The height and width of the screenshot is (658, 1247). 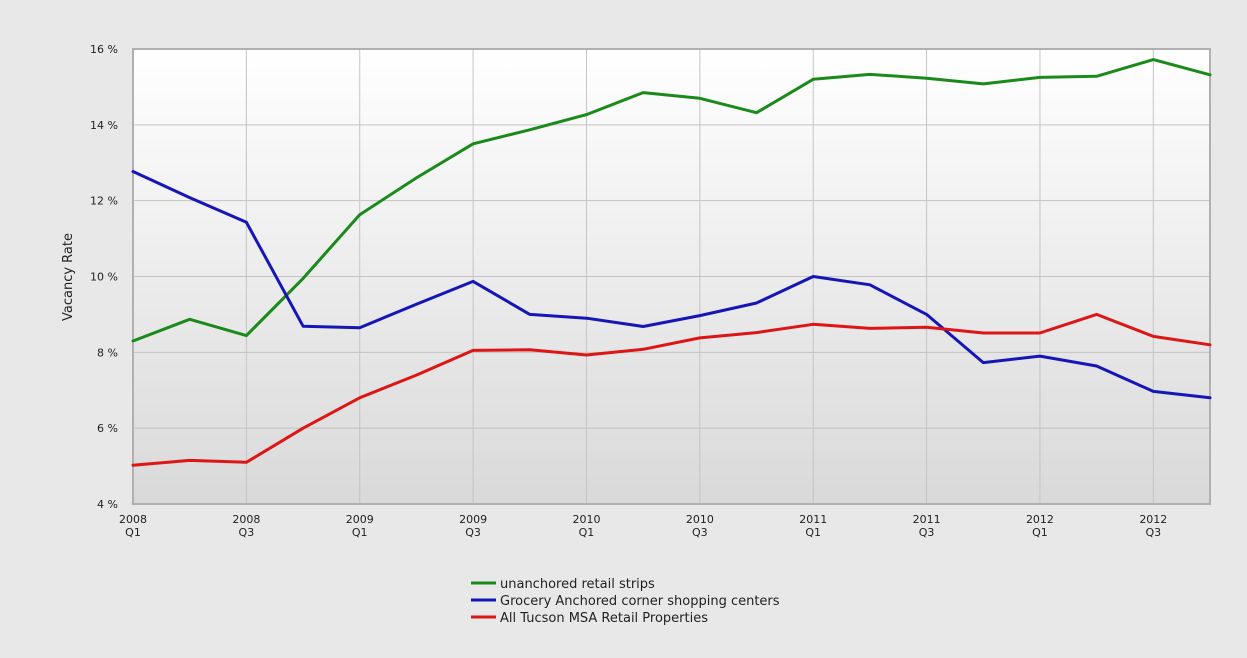 What do you see at coordinates (1153, 526) in the screenshot?
I see `x-tick-label: 2012 Q3` at bounding box center [1153, 526].